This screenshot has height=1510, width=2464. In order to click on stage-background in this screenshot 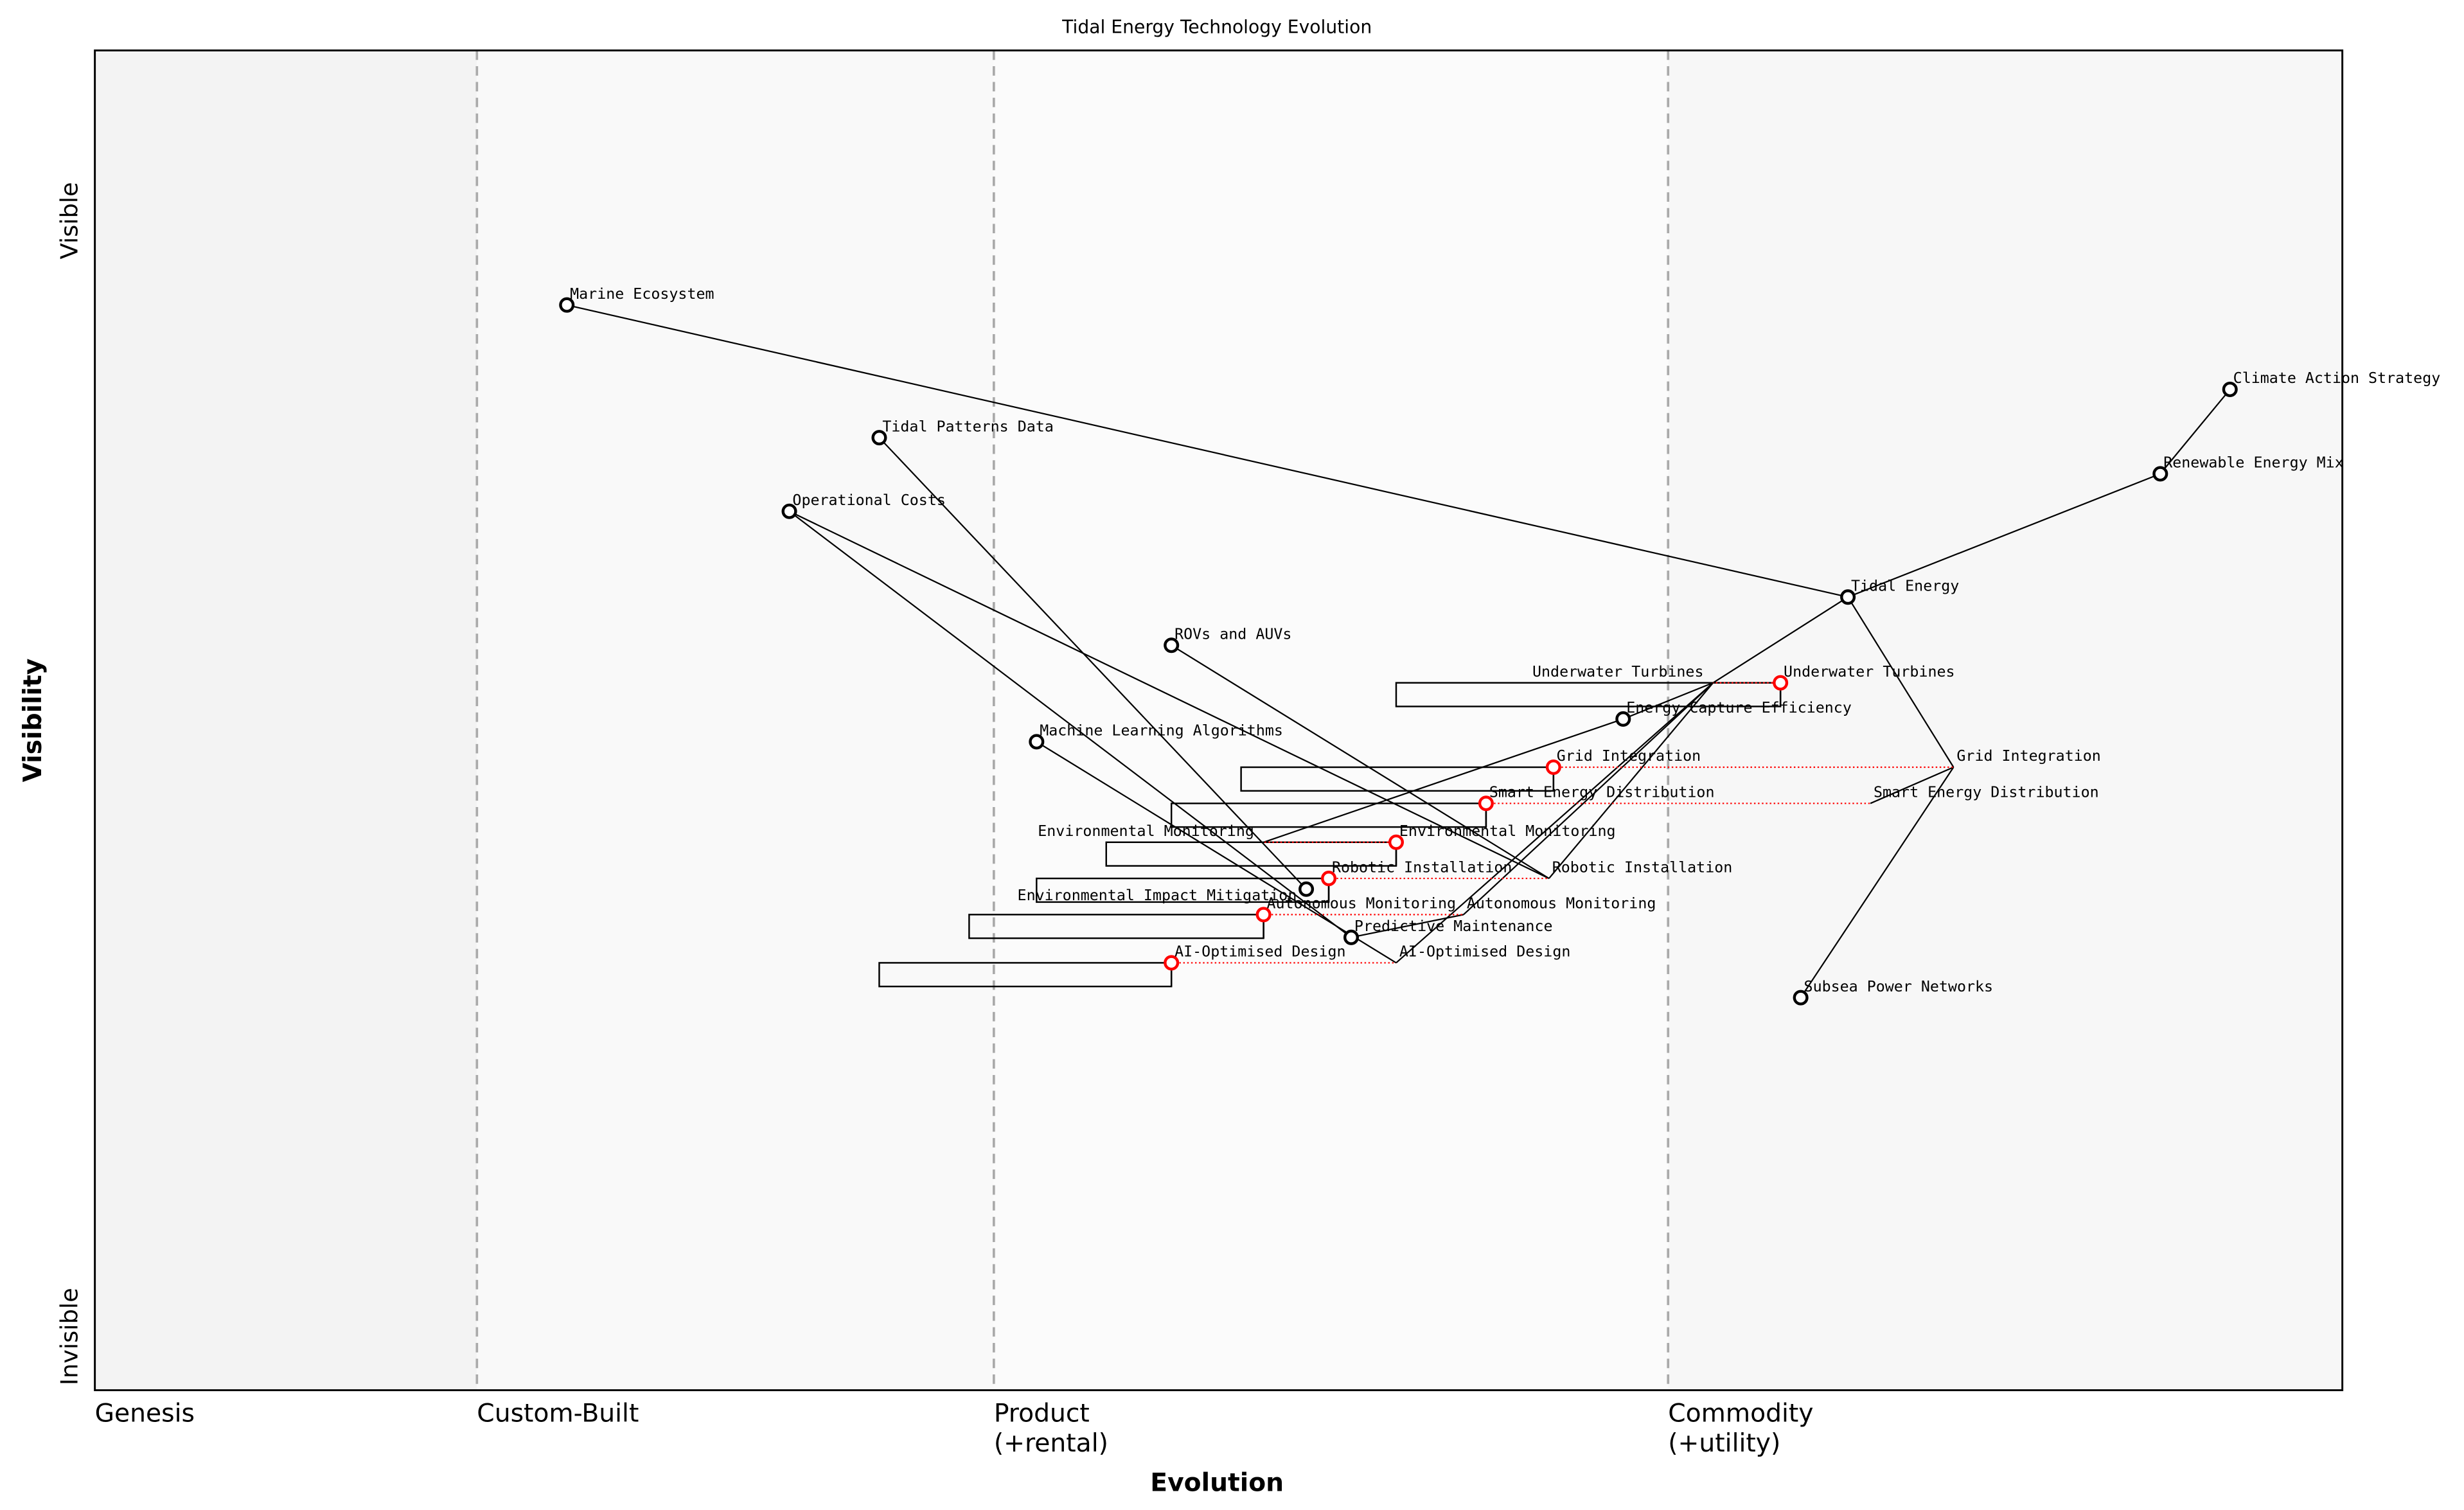, I will do `click(285, 720)`.